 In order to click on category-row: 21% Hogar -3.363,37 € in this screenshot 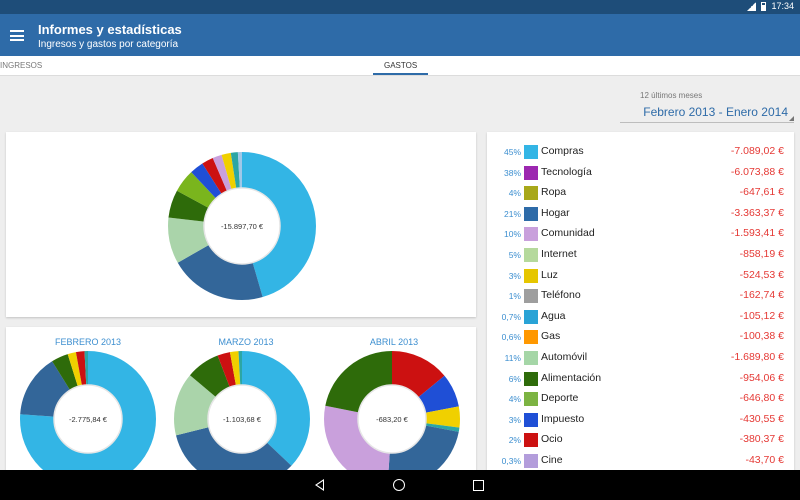, I will do `click(640, 214)`.